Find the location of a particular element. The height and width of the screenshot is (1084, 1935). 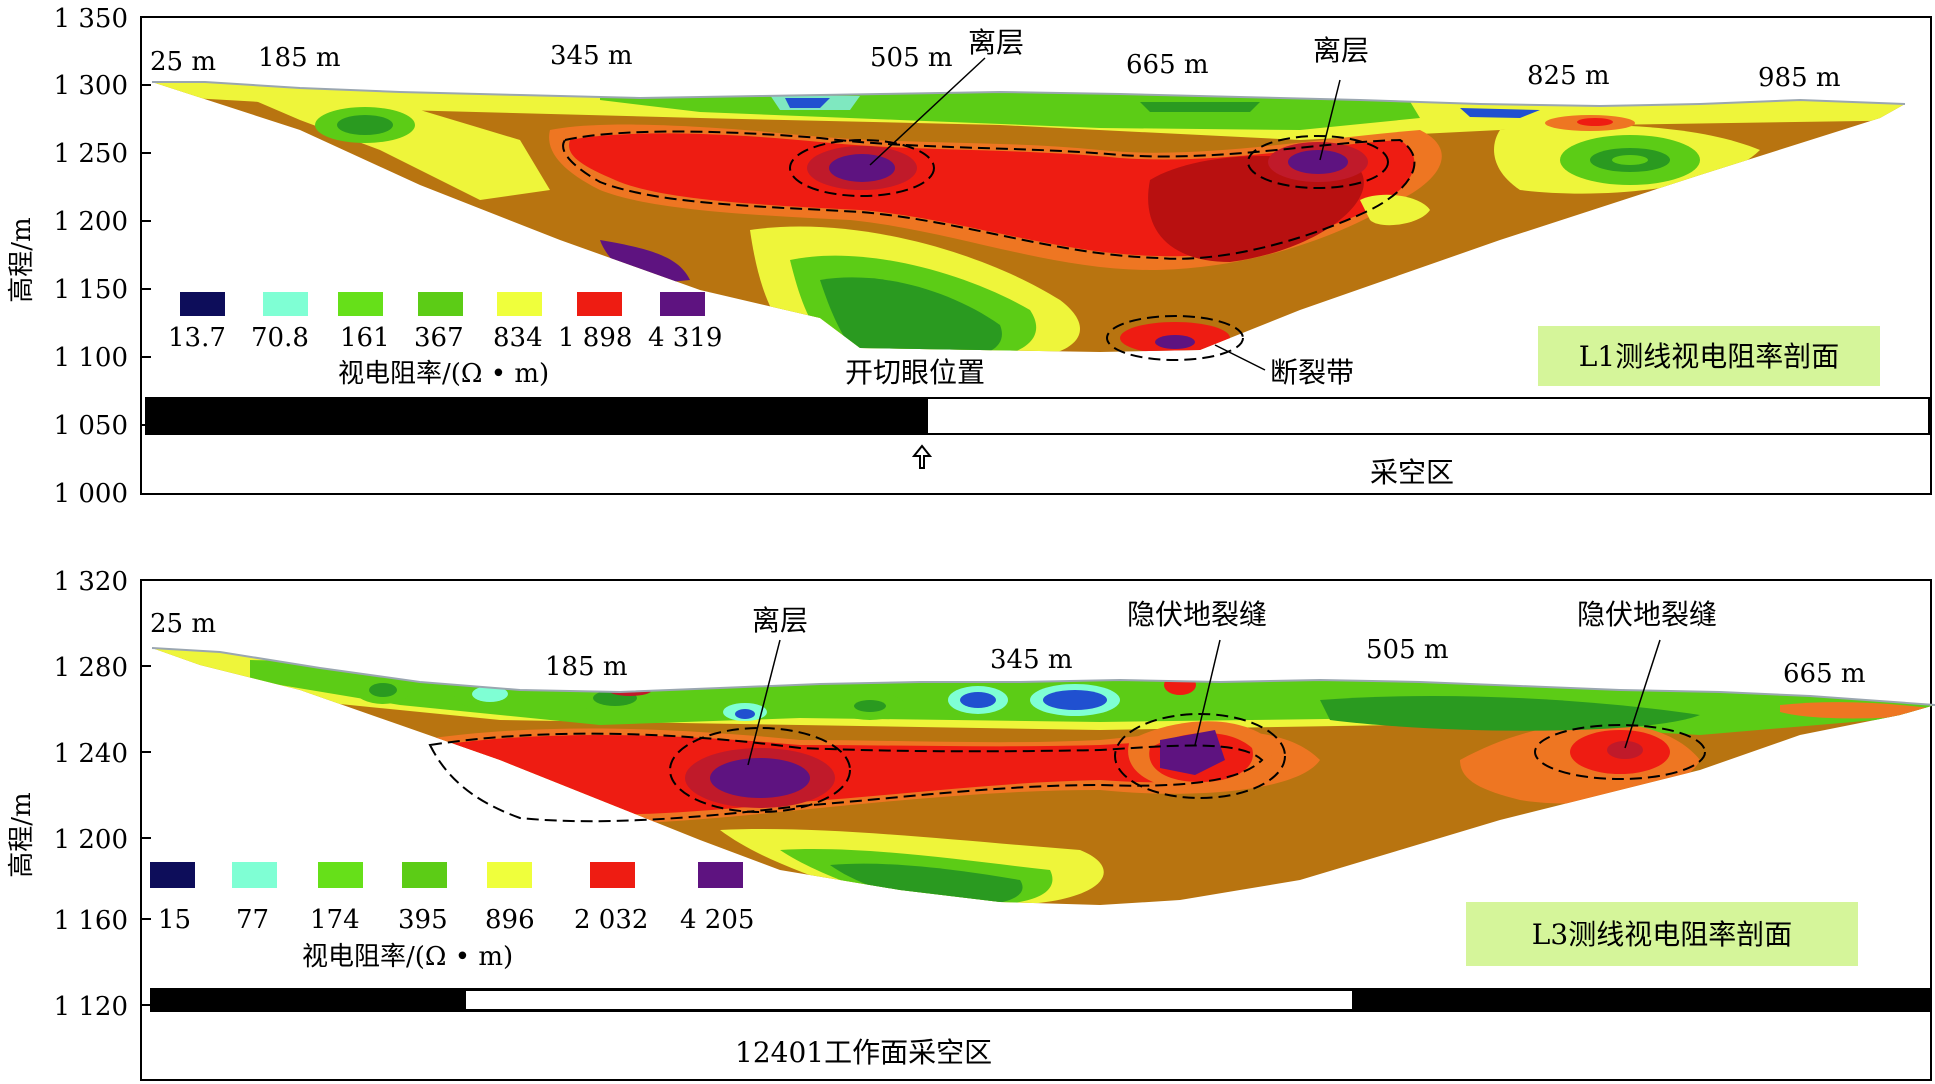

l3-unmined-section is located at coordinates (909, 1000).